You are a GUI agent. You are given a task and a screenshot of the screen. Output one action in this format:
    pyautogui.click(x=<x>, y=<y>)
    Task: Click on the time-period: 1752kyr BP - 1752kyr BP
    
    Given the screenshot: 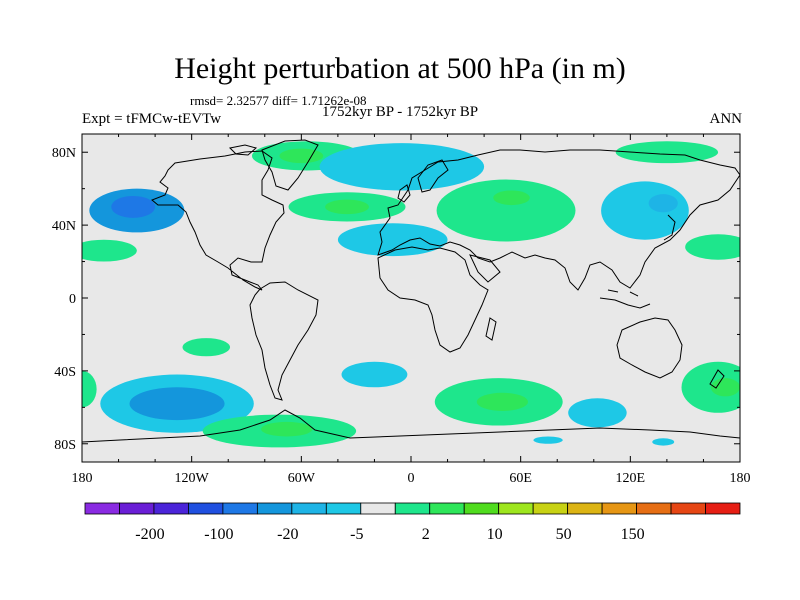 What is the action you would take?
    pyautogui.click(x=400, y=112)
    